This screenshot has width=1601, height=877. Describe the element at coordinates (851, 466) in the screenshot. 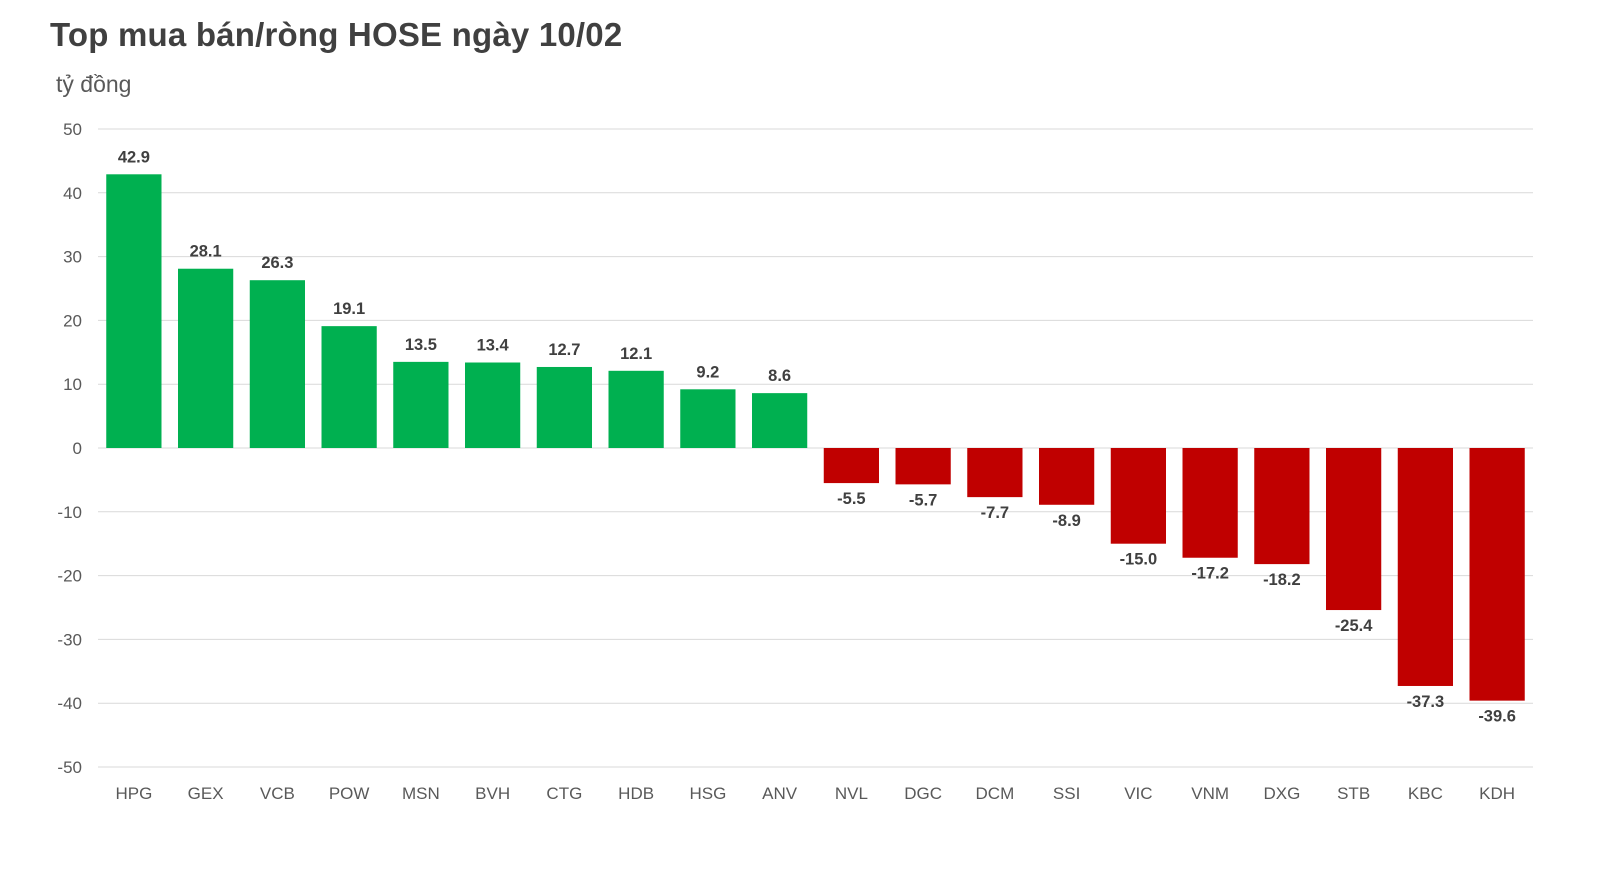

I see `bar-nvl` at that location.